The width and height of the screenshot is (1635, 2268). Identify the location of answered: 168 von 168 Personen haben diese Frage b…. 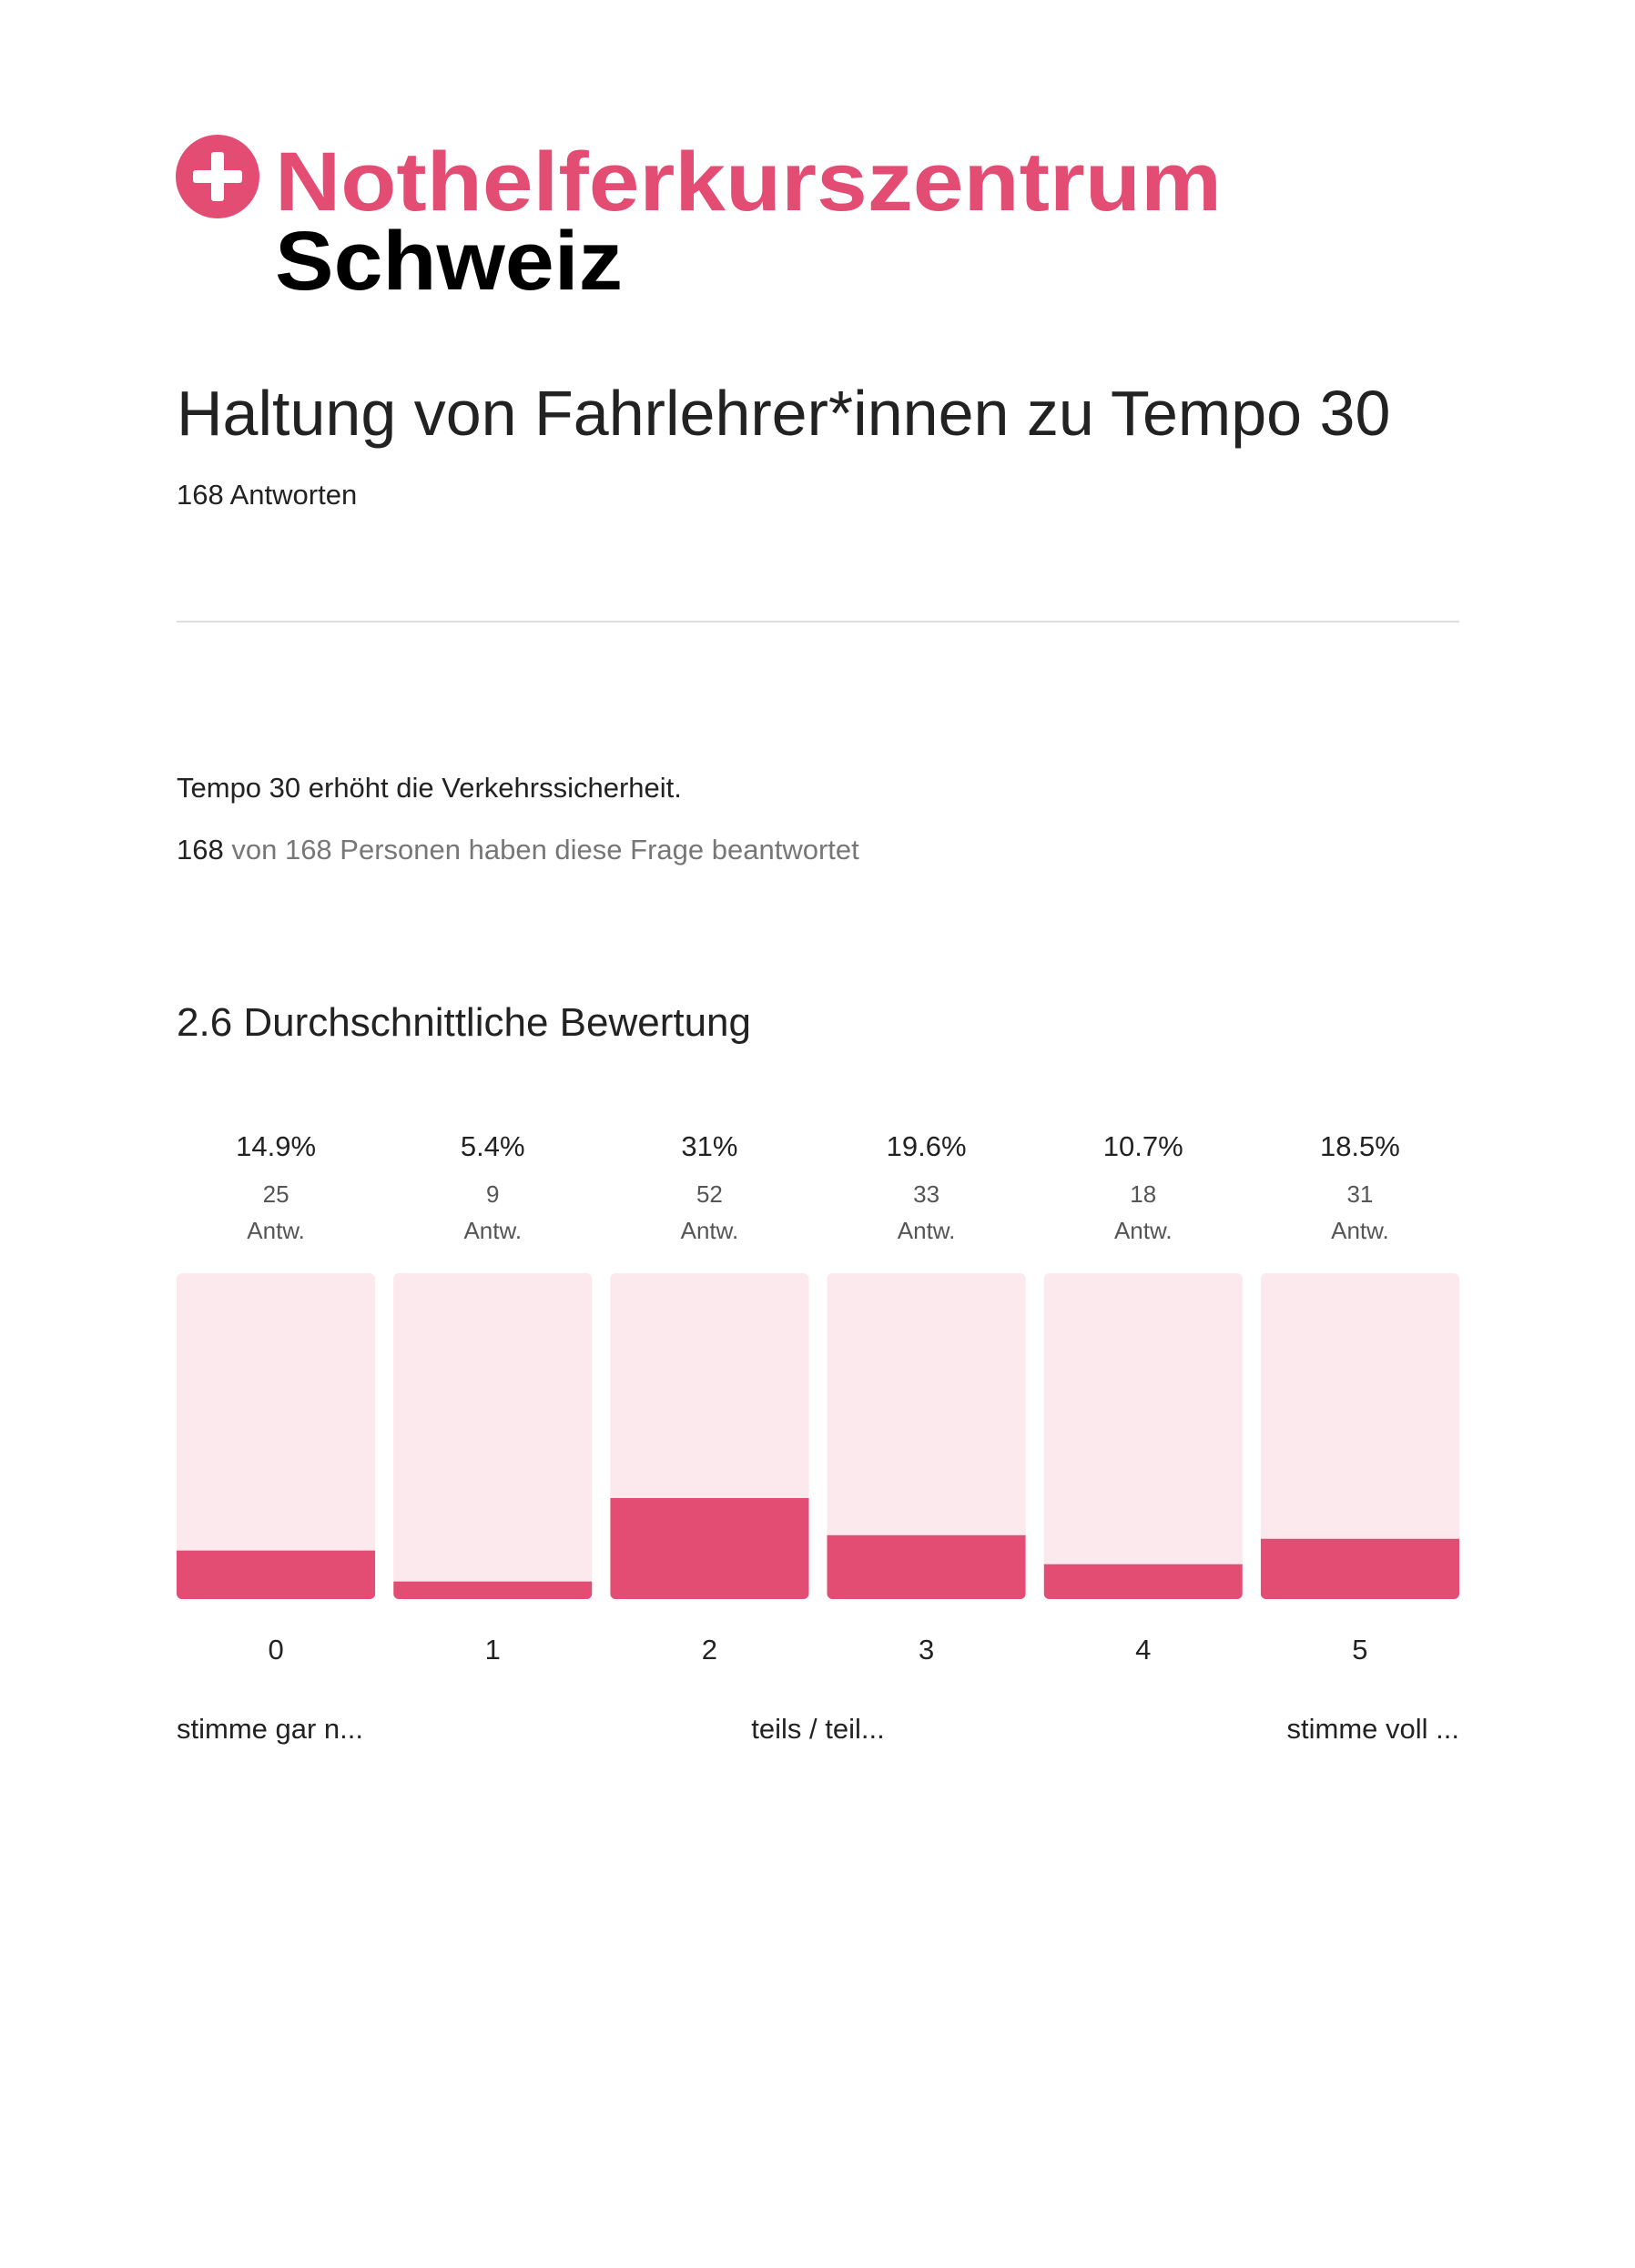
(518, 850).